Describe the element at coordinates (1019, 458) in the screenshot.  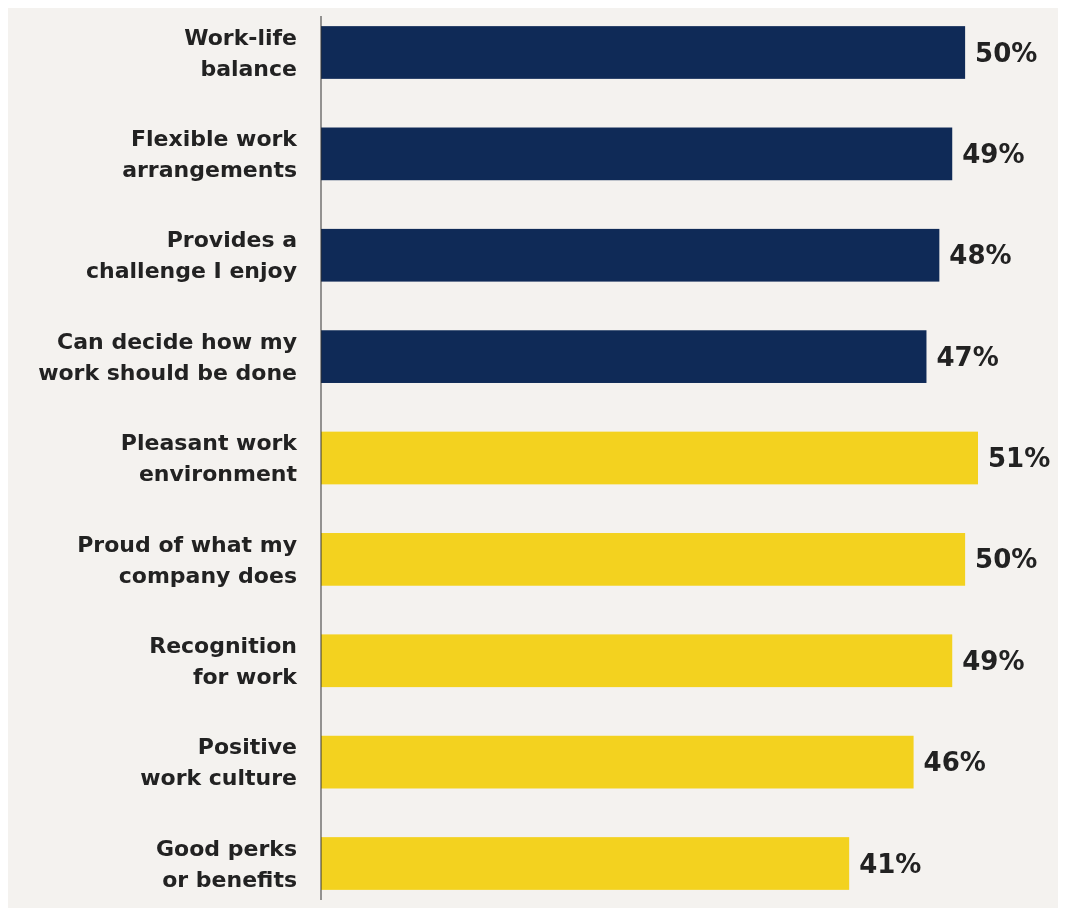
I see `data-label: 51%` at that location.